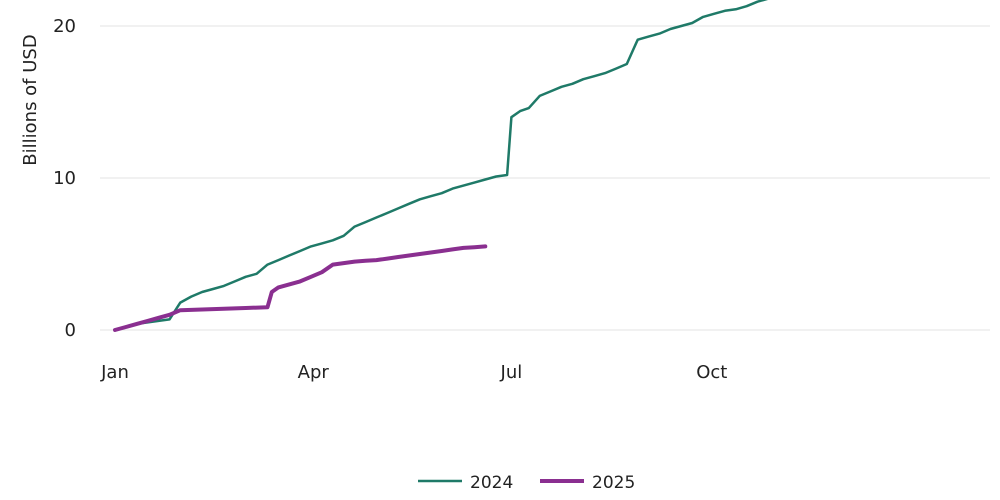  I want to click on y-axis-title: Billions of USD, so click(30, 99).